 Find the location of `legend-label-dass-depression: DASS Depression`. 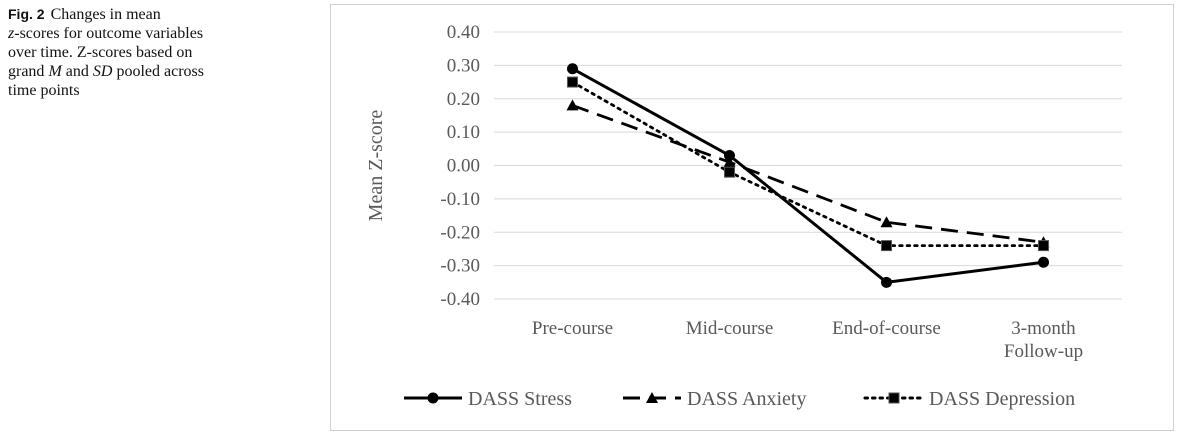

legend-label-dass-depression: DASS Depression is located at coordinates (1002, 399).